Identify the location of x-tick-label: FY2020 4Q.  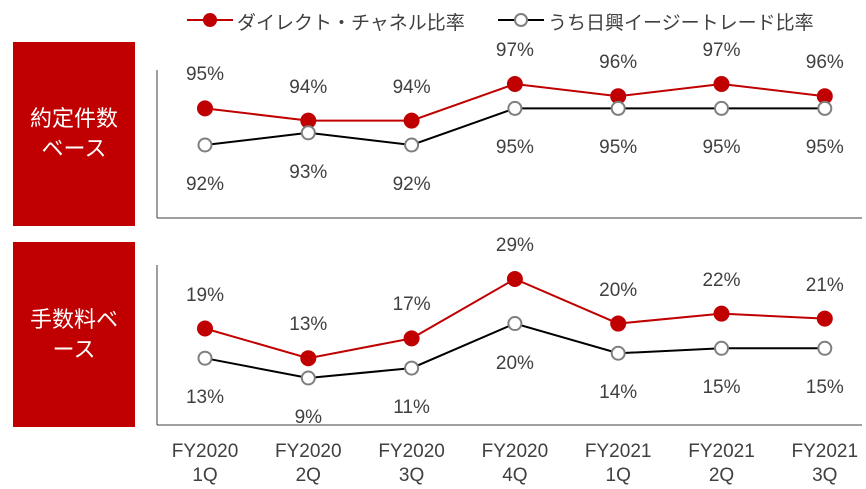
(515, 463).